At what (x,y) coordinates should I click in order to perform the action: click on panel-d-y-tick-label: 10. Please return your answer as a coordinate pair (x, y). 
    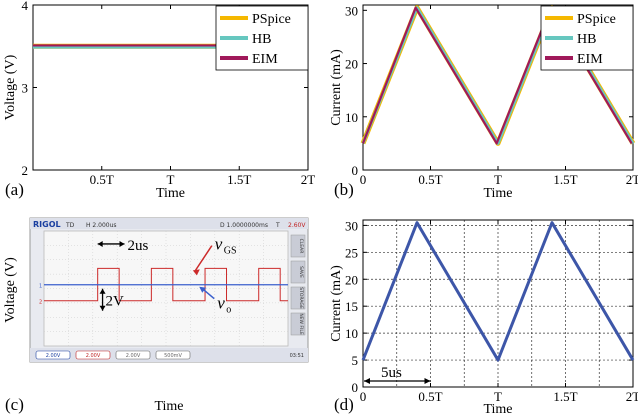
    Looking at the image, I should click on (351, 333).